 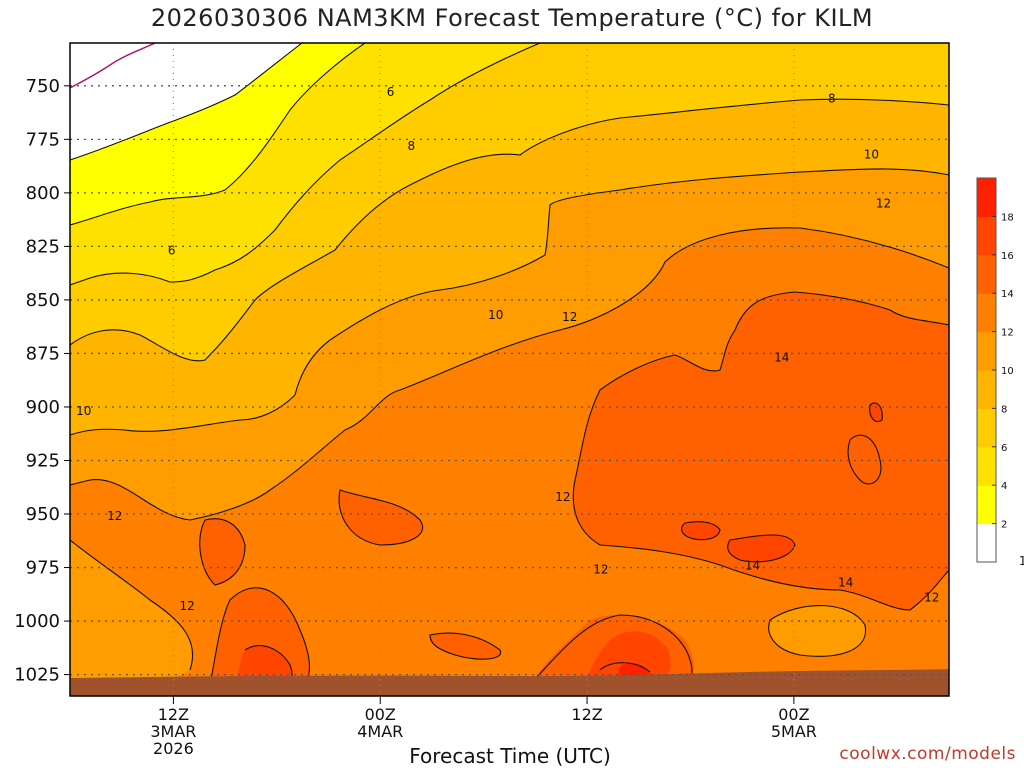 I want to click on colorbar-label: 2, so click(x=1004, y=525).